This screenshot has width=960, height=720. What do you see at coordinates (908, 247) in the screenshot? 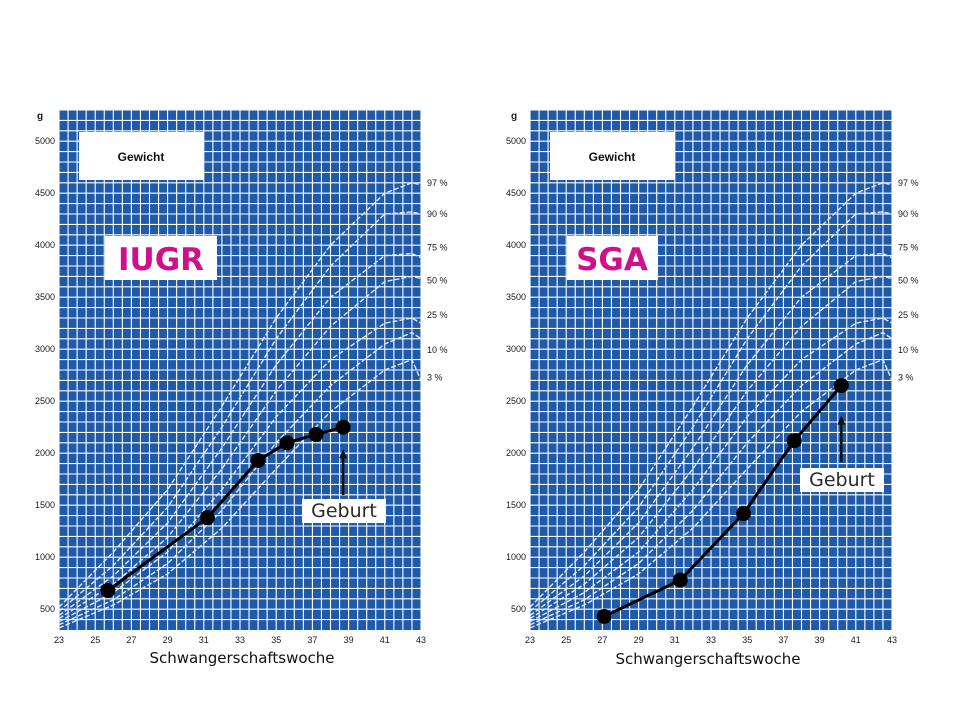
I see `percentile-label: 75 %` at bounding box center [908, 247].